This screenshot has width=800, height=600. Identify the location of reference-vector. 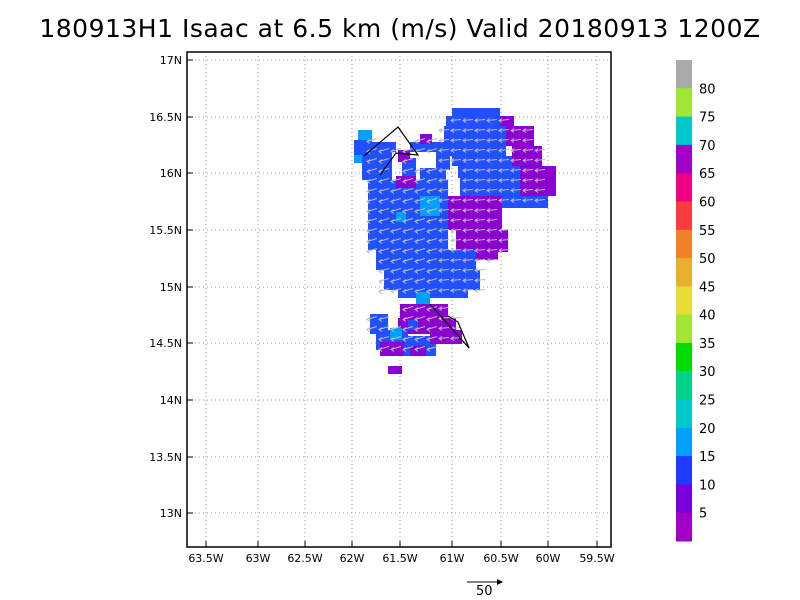
(485, 582).